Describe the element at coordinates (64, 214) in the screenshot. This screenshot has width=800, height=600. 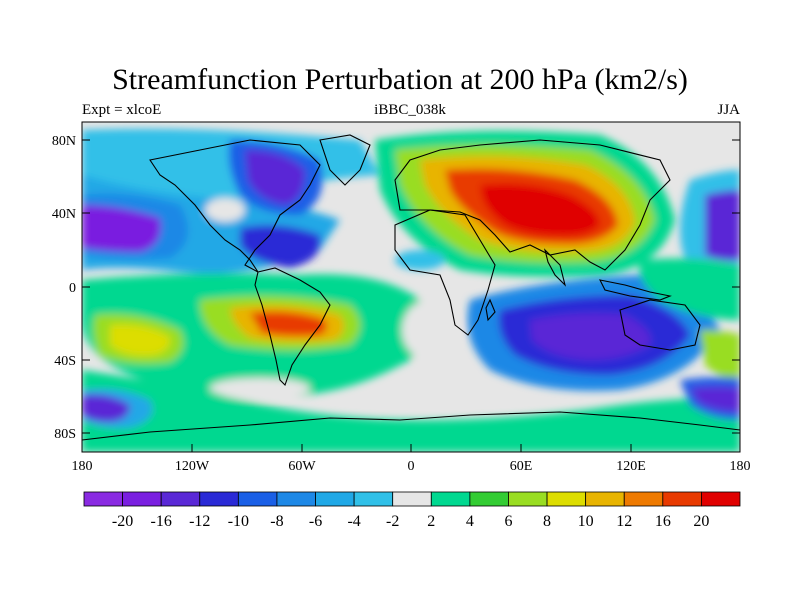
I see `lat-label: 40N` at that location.